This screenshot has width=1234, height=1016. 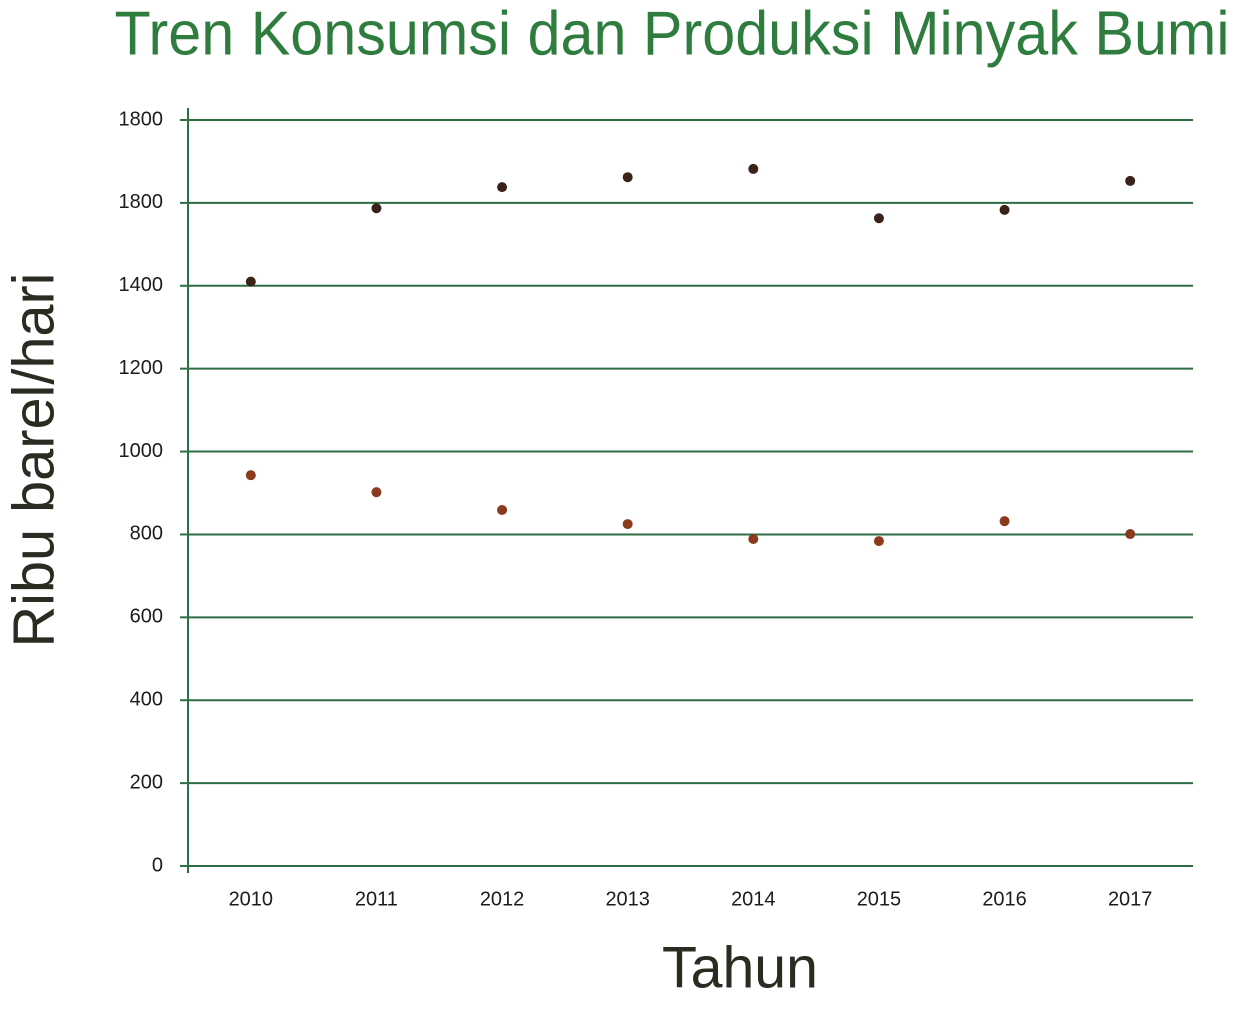 I want to click on x-tick-label: 2015, so click(x=879, y=899).